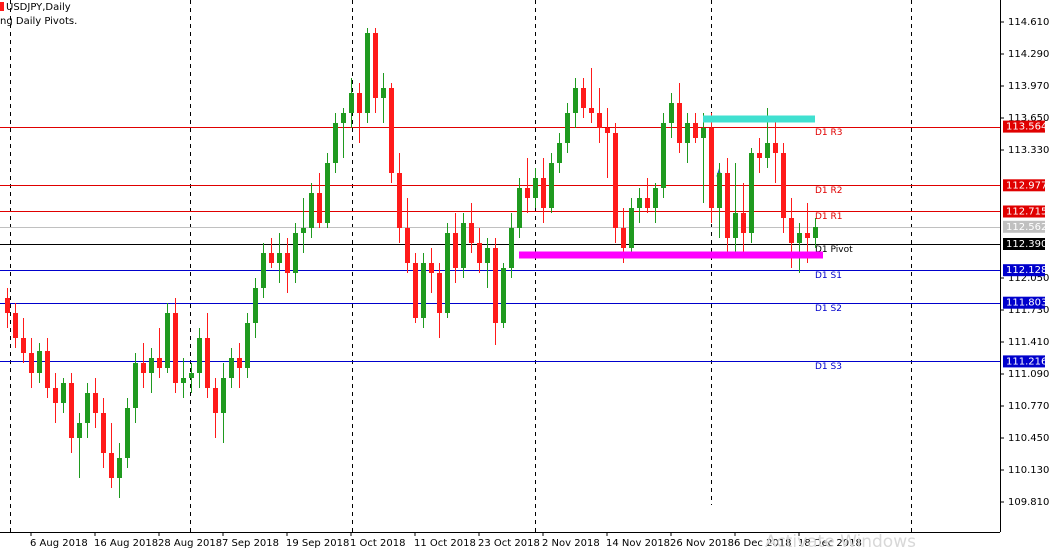  I want to click on y-tick-label: 113.970, so click(1028, 86).